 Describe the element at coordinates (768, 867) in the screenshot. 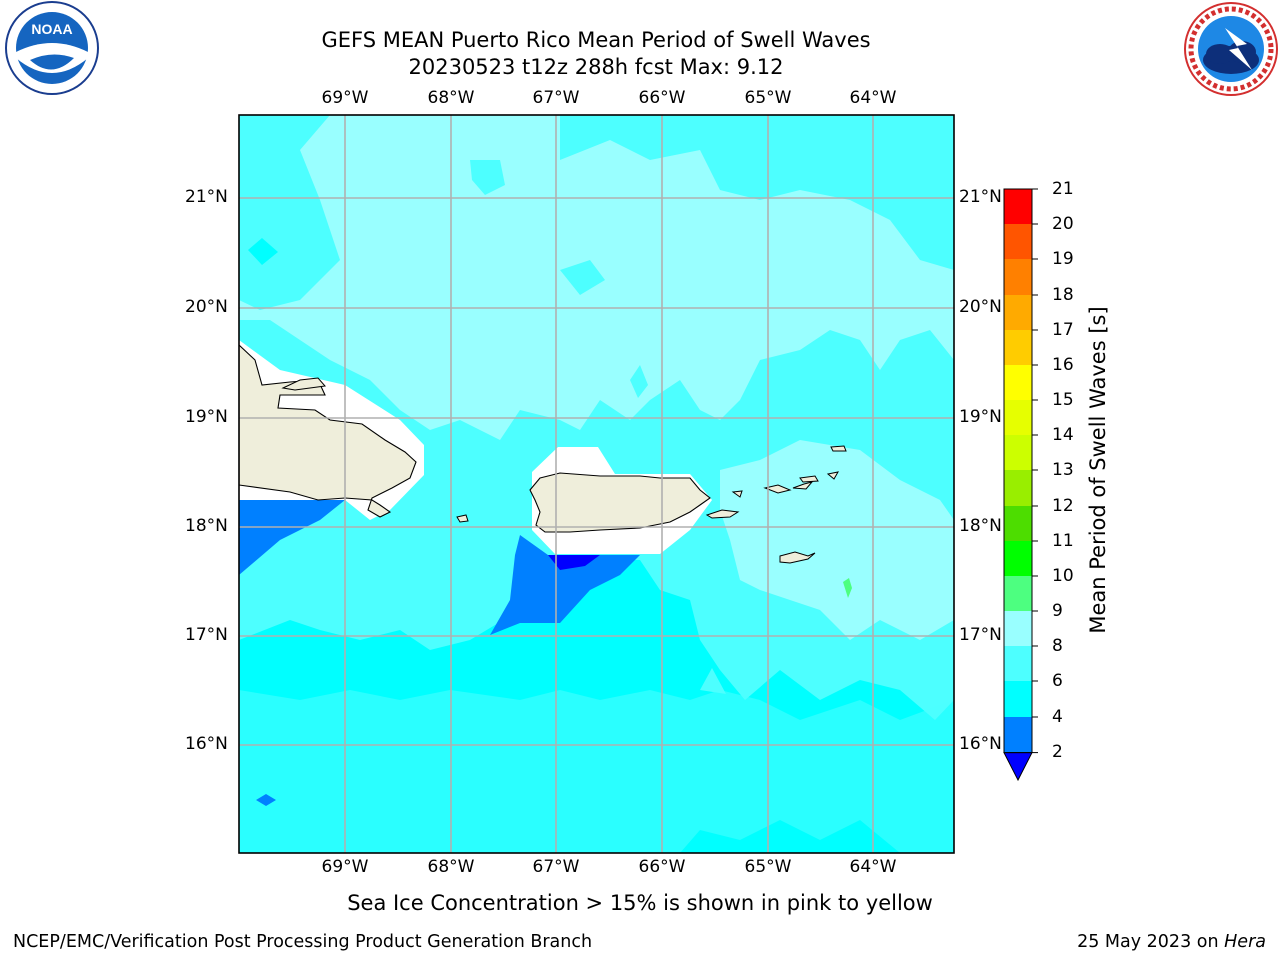

I see `lon-label-bottom: 65°W` at that location.